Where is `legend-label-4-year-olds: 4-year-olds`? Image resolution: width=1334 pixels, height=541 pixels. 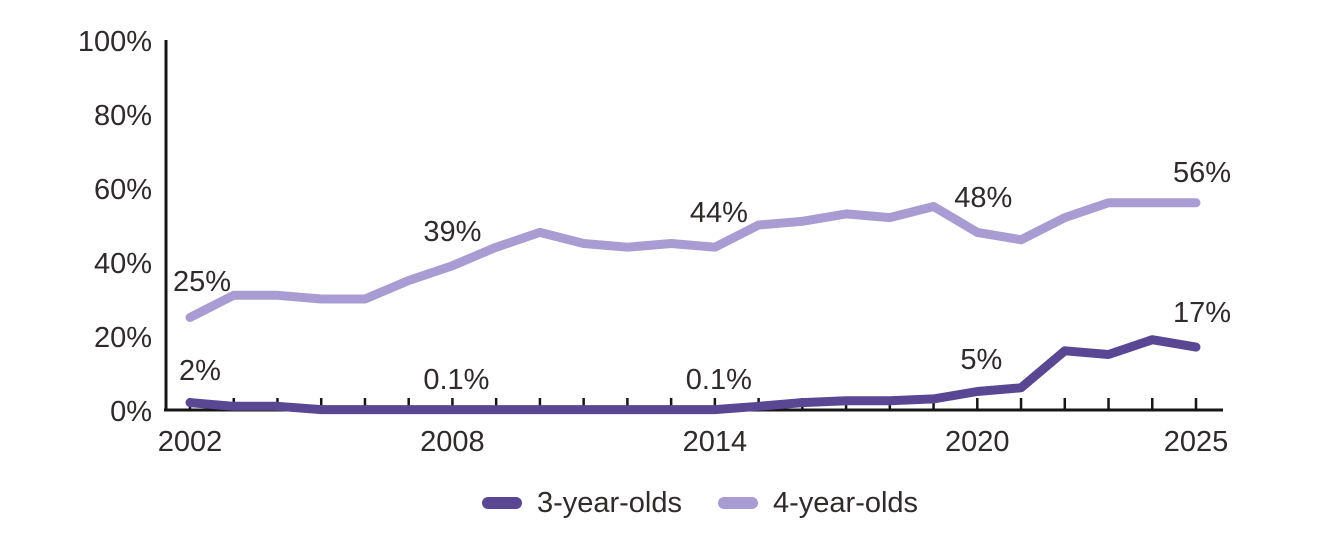 legend-label-4-year-olds: 4-year-olds is located at coordinates (846, 503).